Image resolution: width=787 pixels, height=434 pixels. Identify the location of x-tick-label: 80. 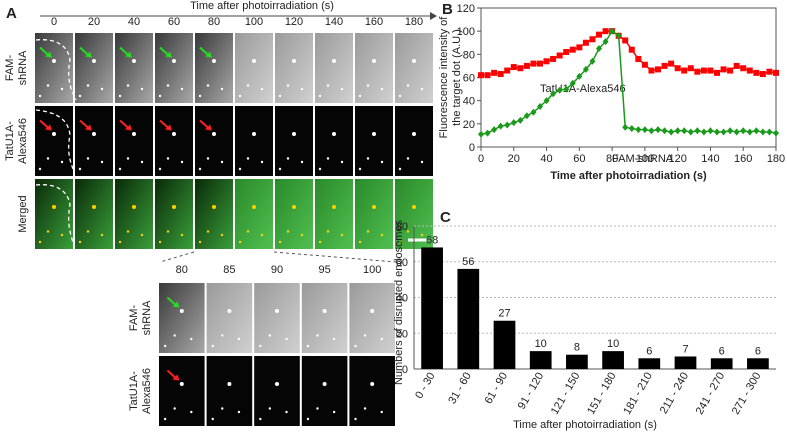
(612, 159).